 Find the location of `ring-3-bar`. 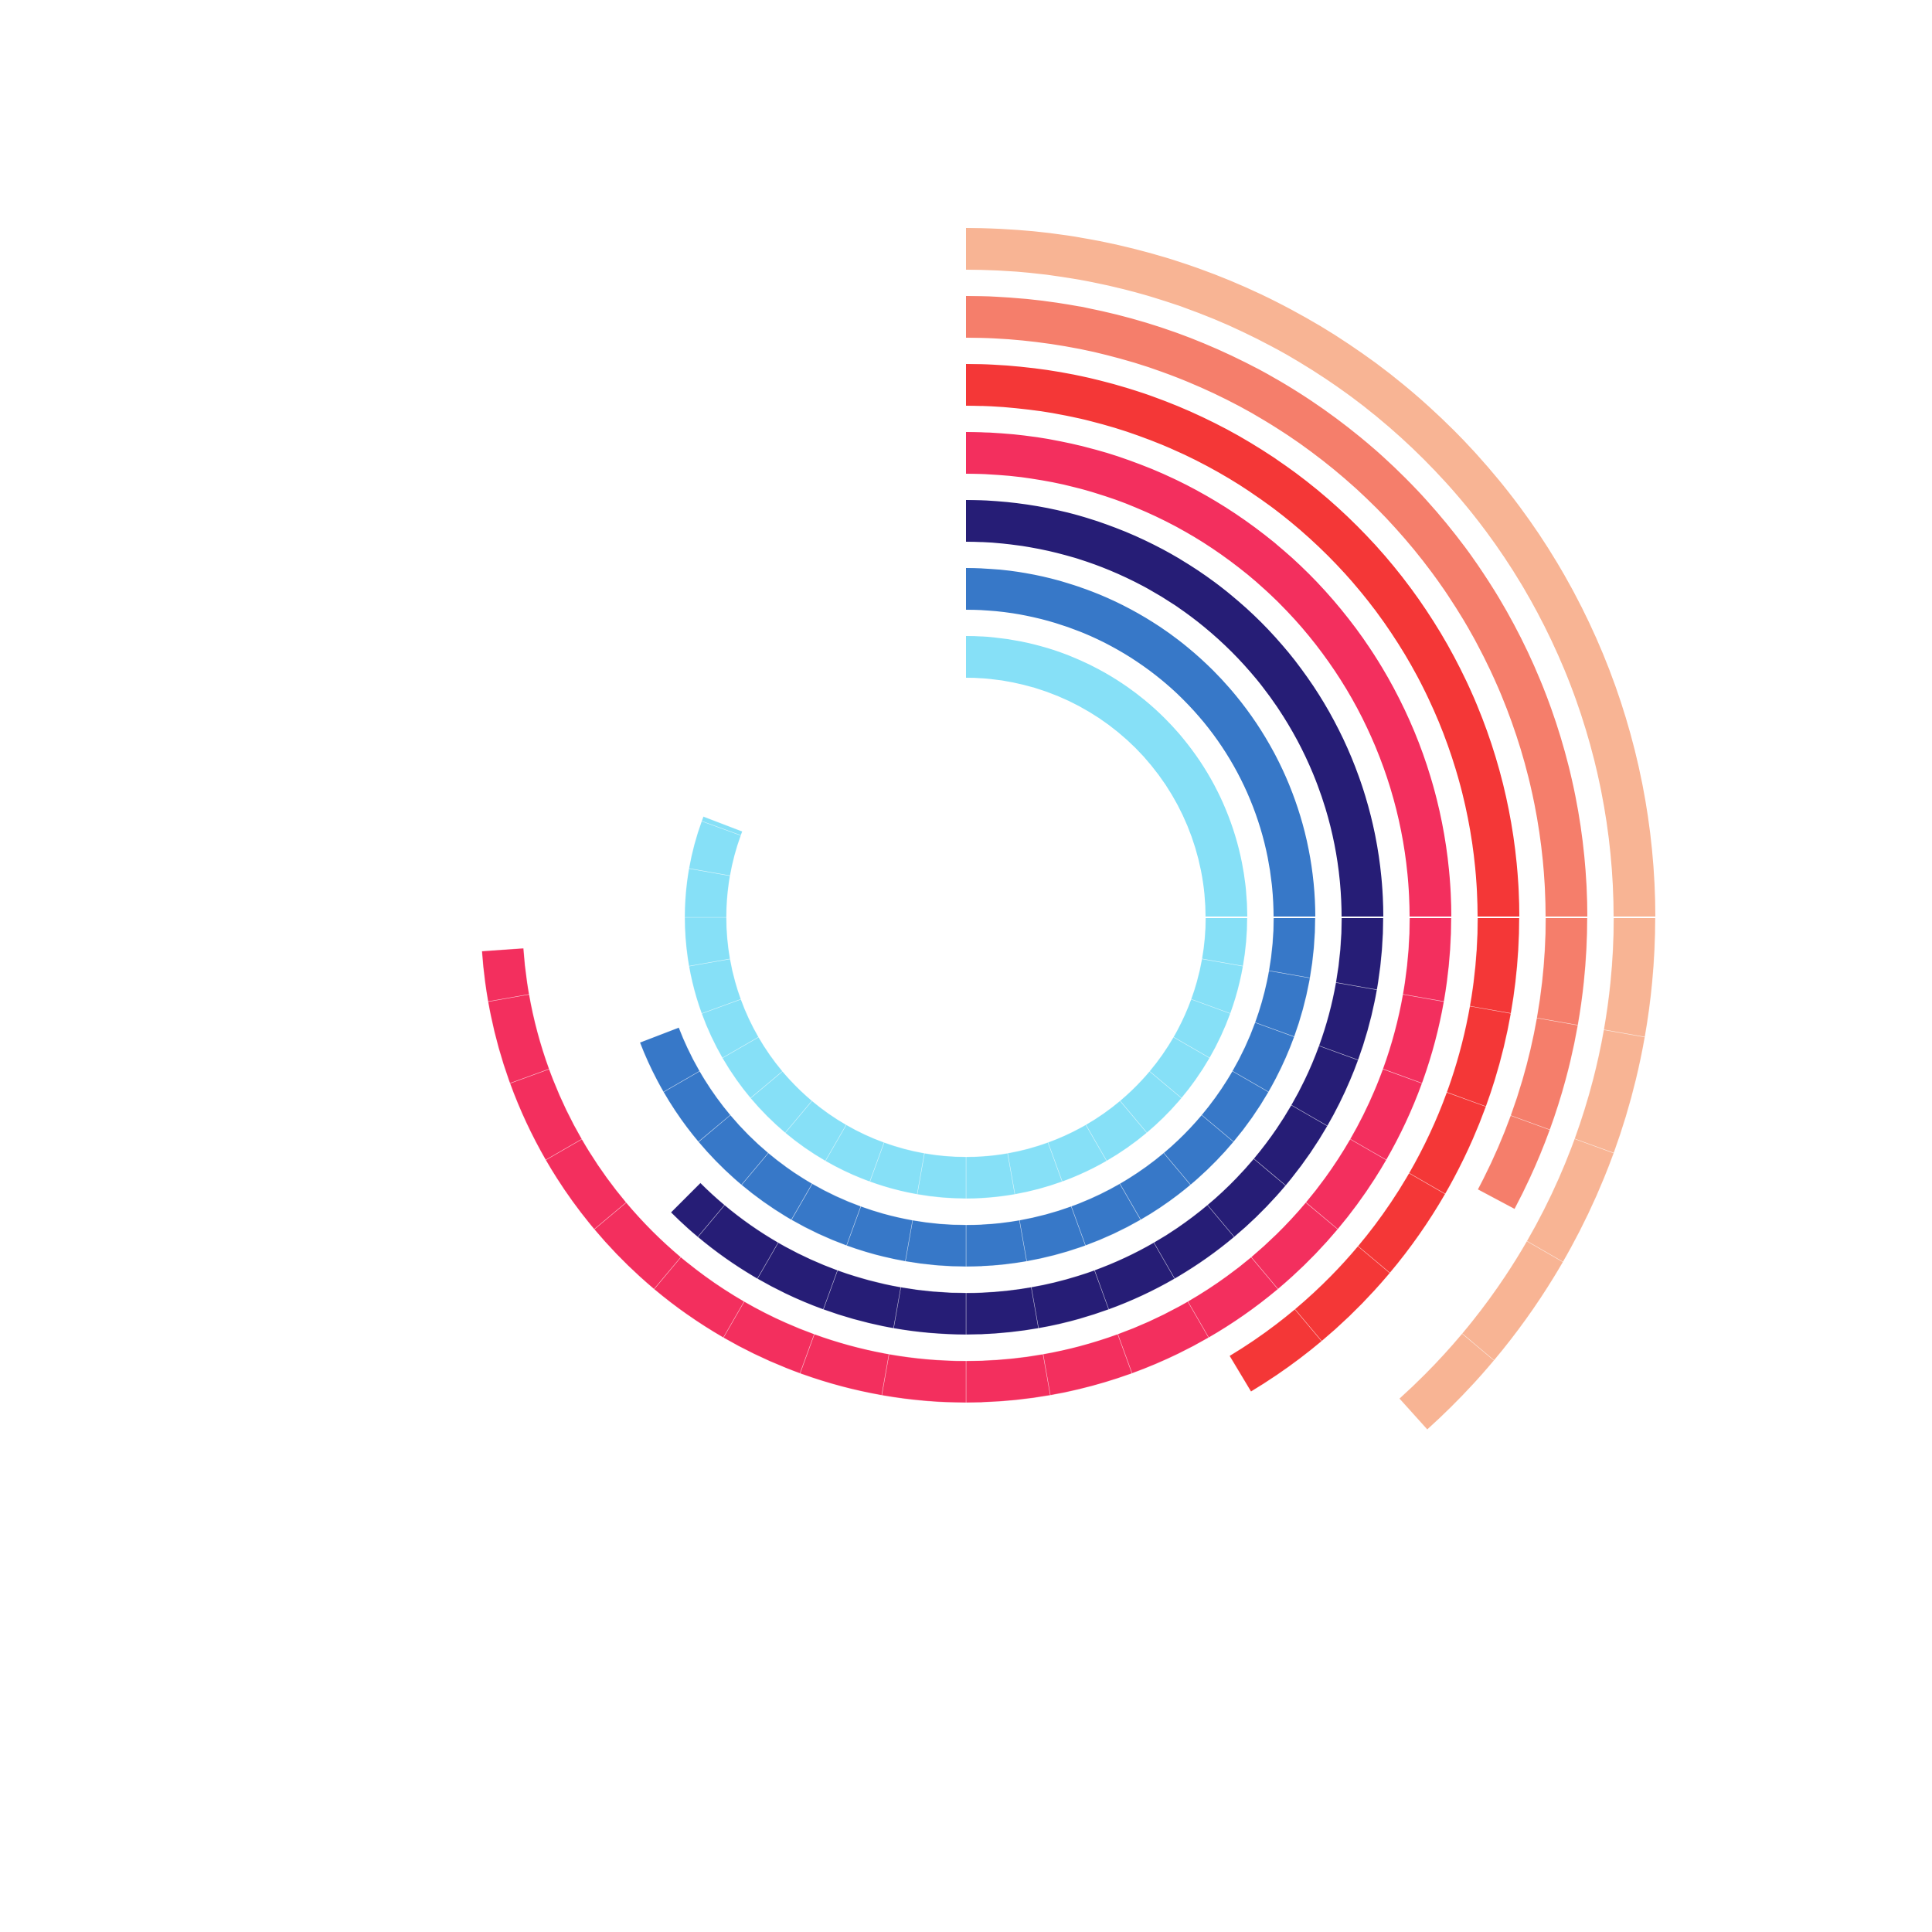

ring-3-bar is located at coordinates (1175, 709).